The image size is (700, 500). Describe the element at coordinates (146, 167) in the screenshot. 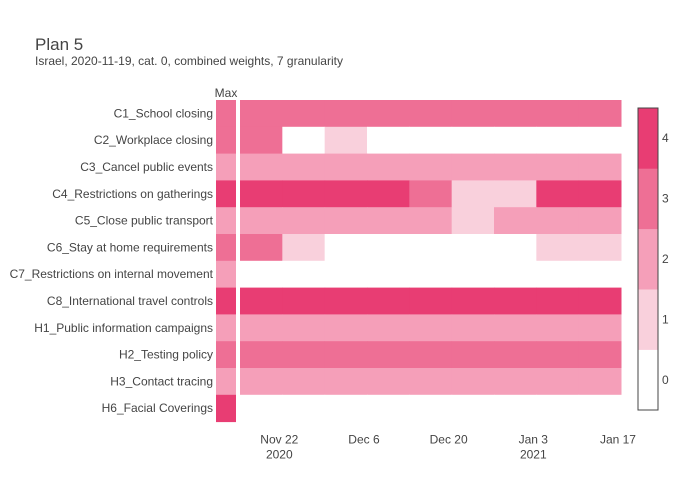

I see `row-label: C3_Cancel public events` at that location.